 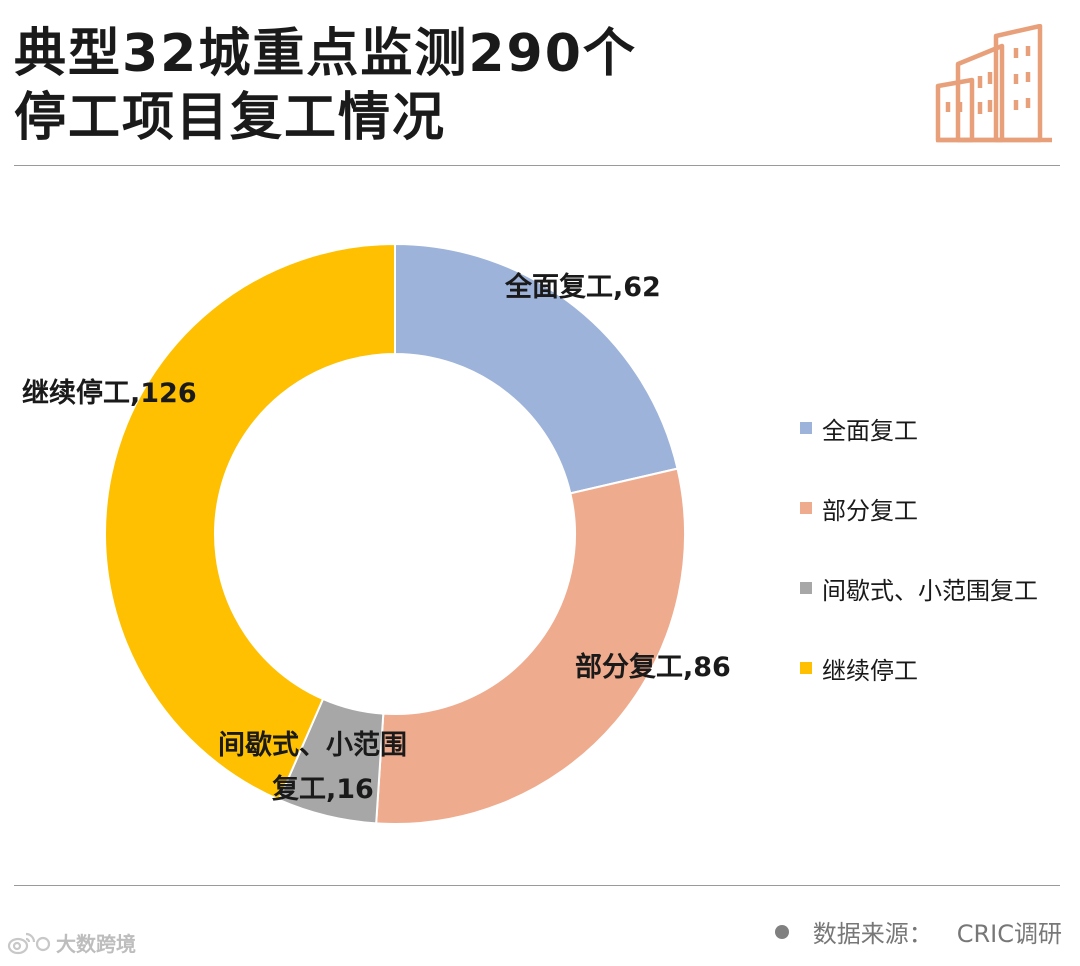 What do you see at coordinates (530, 646) in the screenshot?
I see `slice-partial` at bounding box center [530, 646].